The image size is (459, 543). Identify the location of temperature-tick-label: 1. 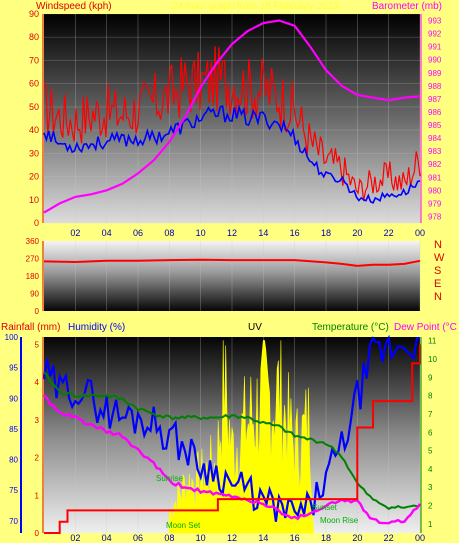
(430, 524).